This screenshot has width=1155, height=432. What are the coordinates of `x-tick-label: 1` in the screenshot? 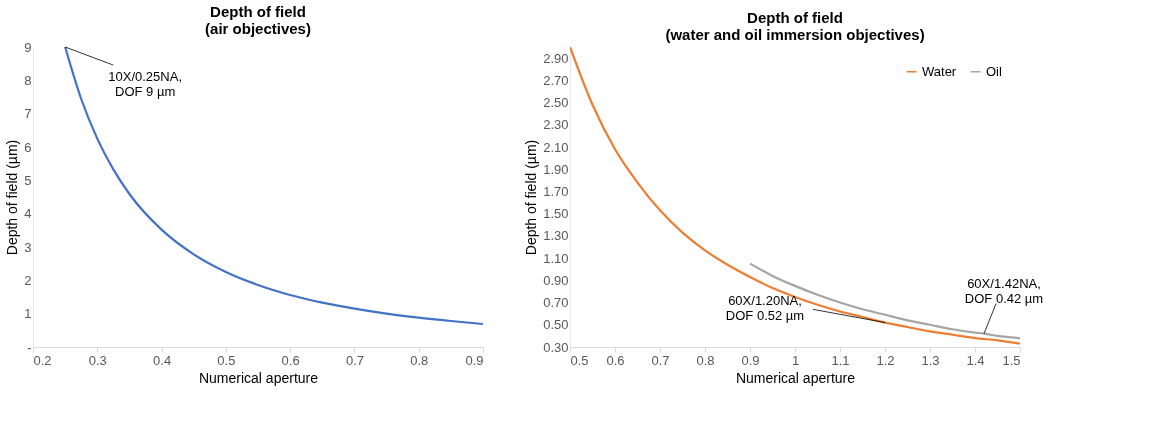 It's located at (795, 360).